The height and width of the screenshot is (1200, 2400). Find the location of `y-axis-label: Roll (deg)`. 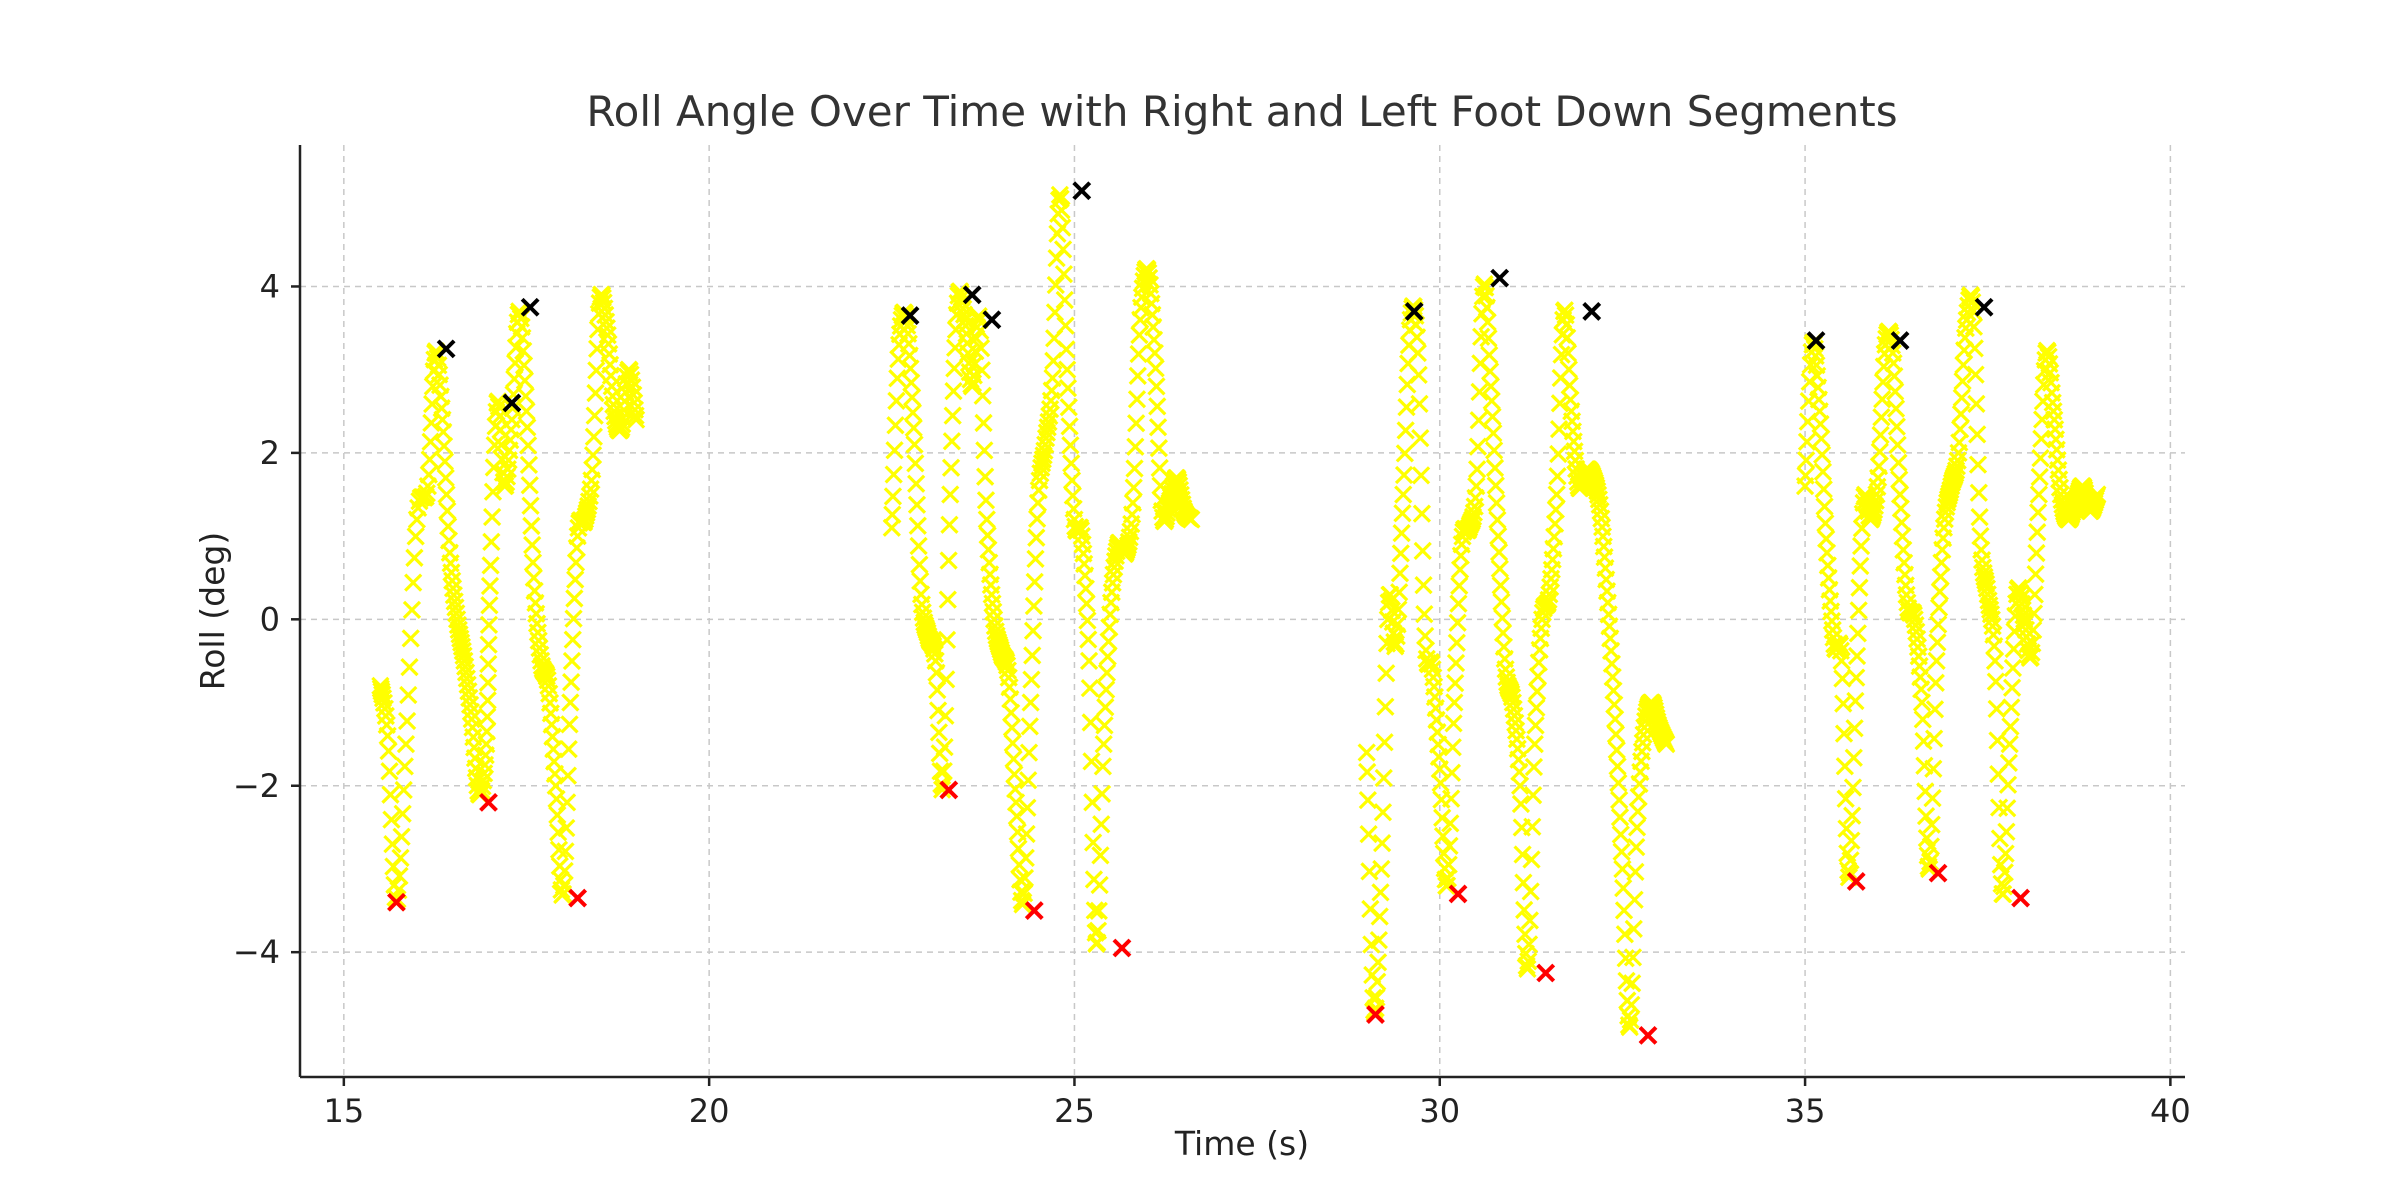

y-axis-label: Roll (deg) is located at coordinates (212, 611).